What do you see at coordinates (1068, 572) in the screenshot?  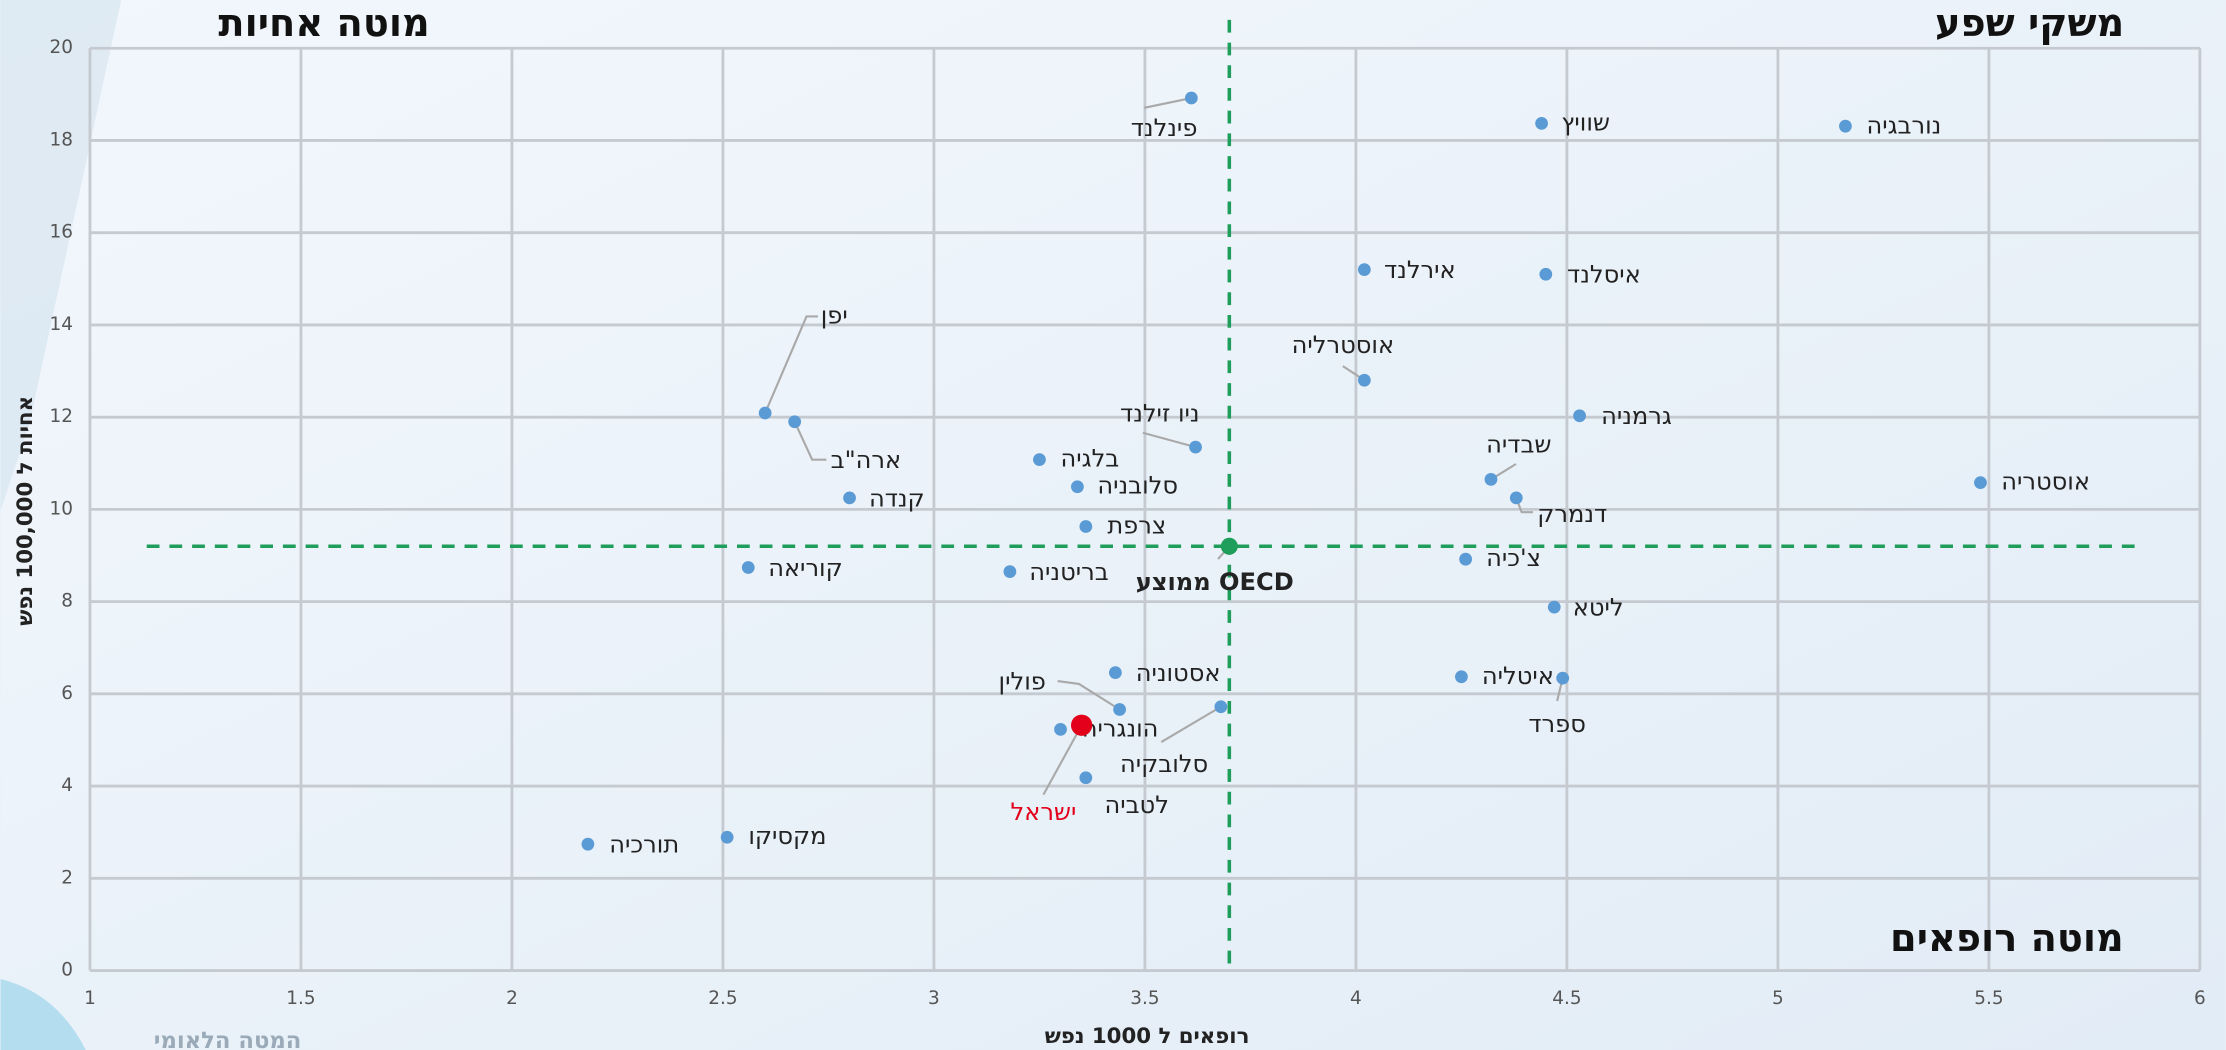 I see `point-label: בריטניה` at bounding box center [1068, 572].